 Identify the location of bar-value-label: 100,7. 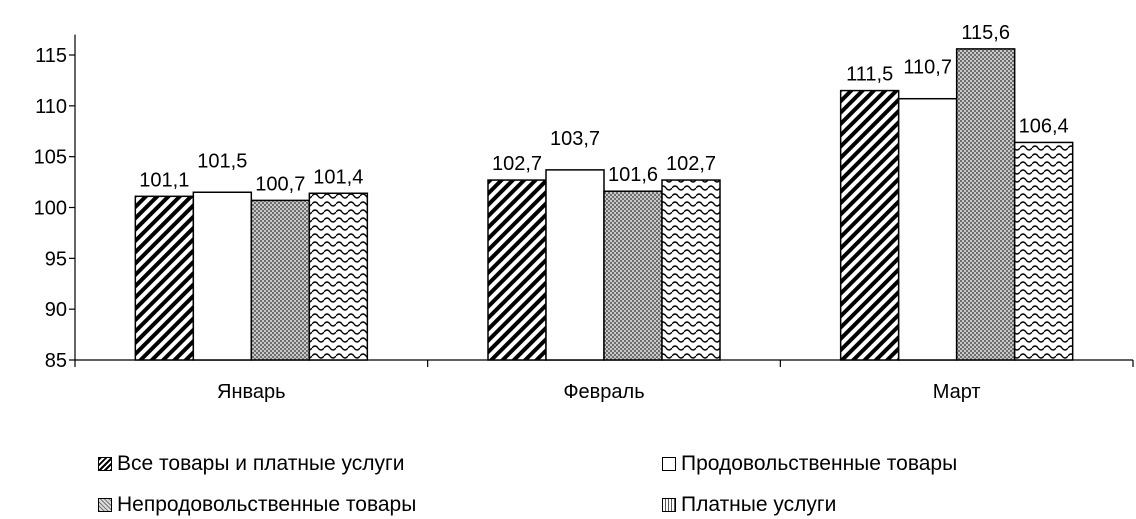
(280, 184).